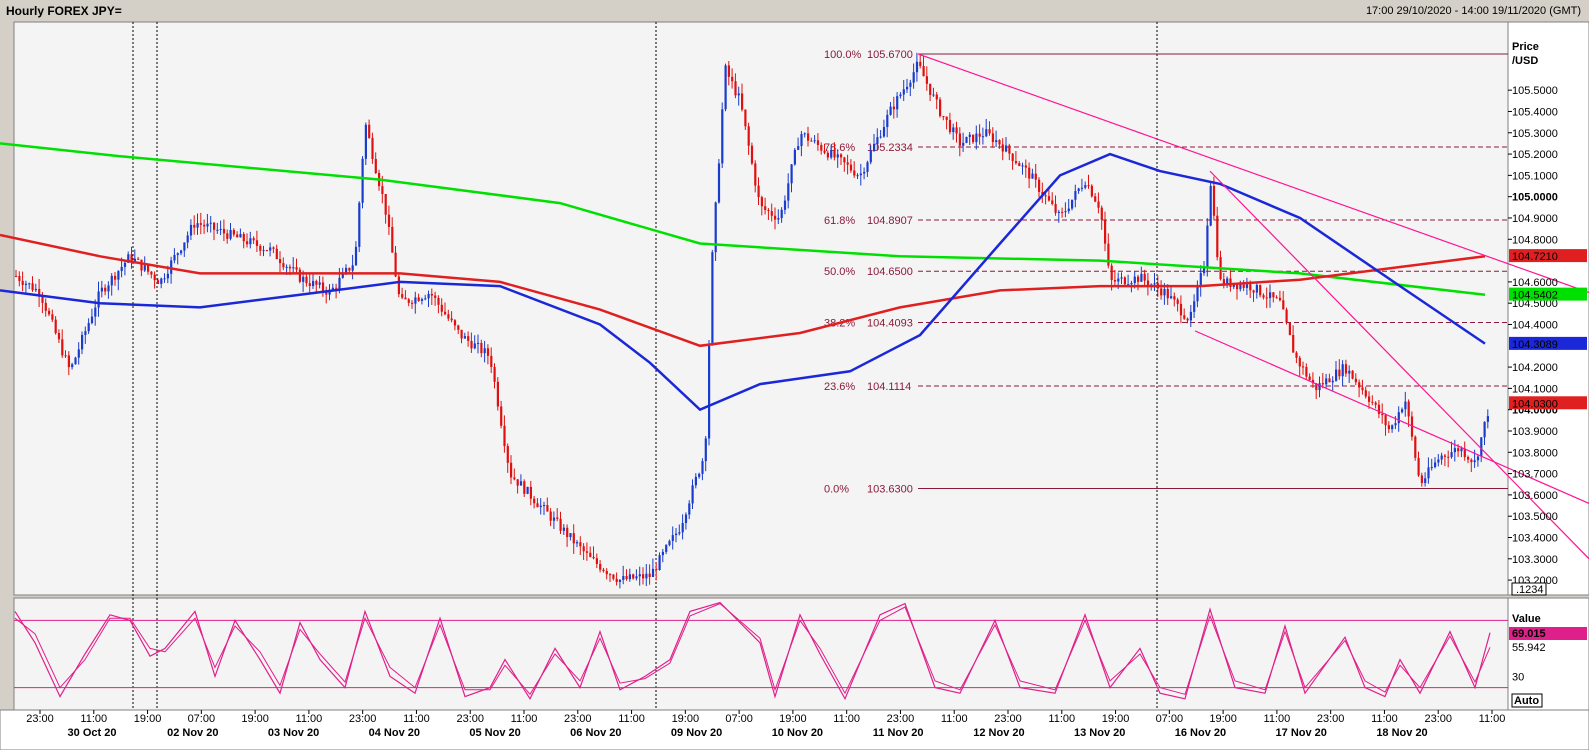 This screenshot has height=750, width=1589. Describe the element at coordinates (1529, 648) in the screenshot. I see `d-value-text: 55.942` at that location.